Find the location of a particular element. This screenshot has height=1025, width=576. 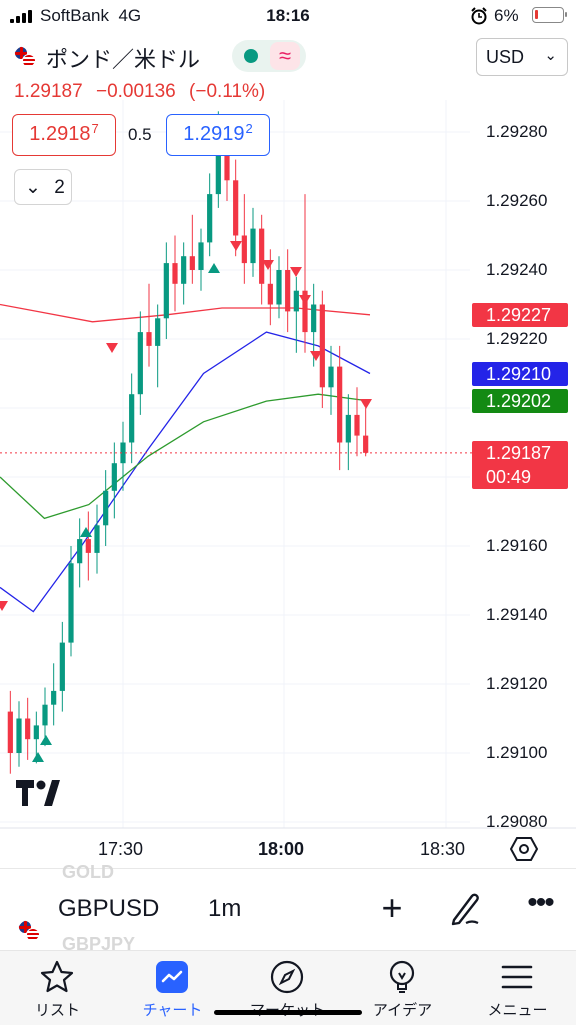

more-options-icon: ••• is located at coordinates (541, 902).